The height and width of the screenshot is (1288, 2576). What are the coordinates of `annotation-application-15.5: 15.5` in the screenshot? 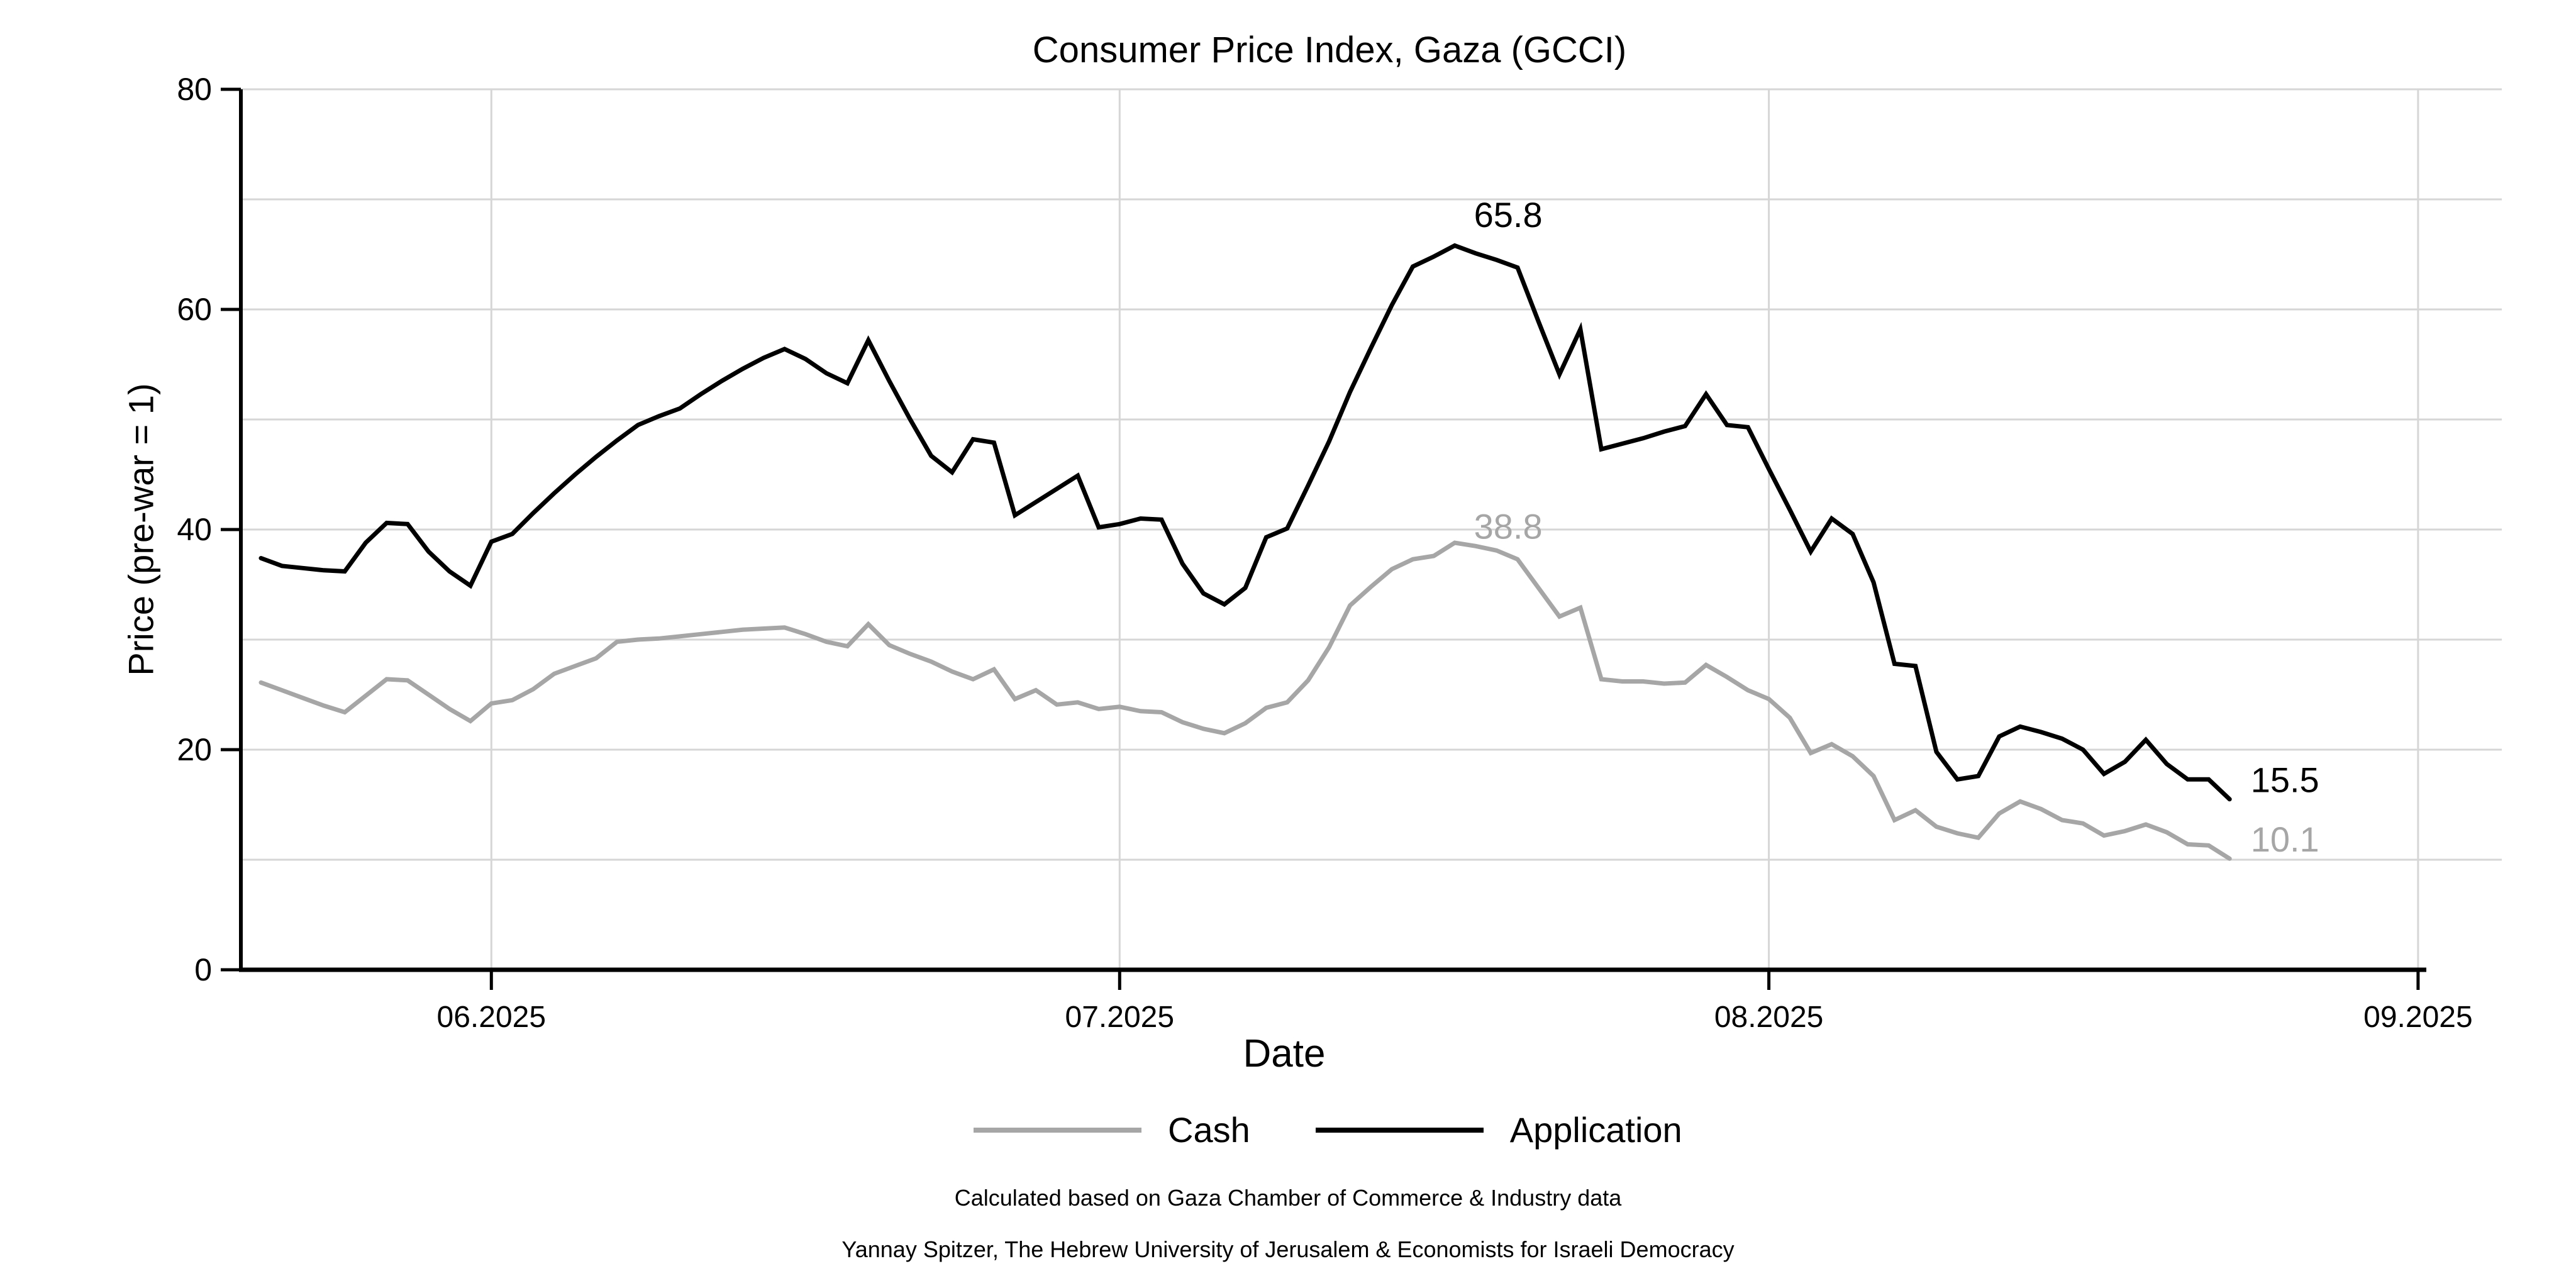 It's located at (2285, 779).